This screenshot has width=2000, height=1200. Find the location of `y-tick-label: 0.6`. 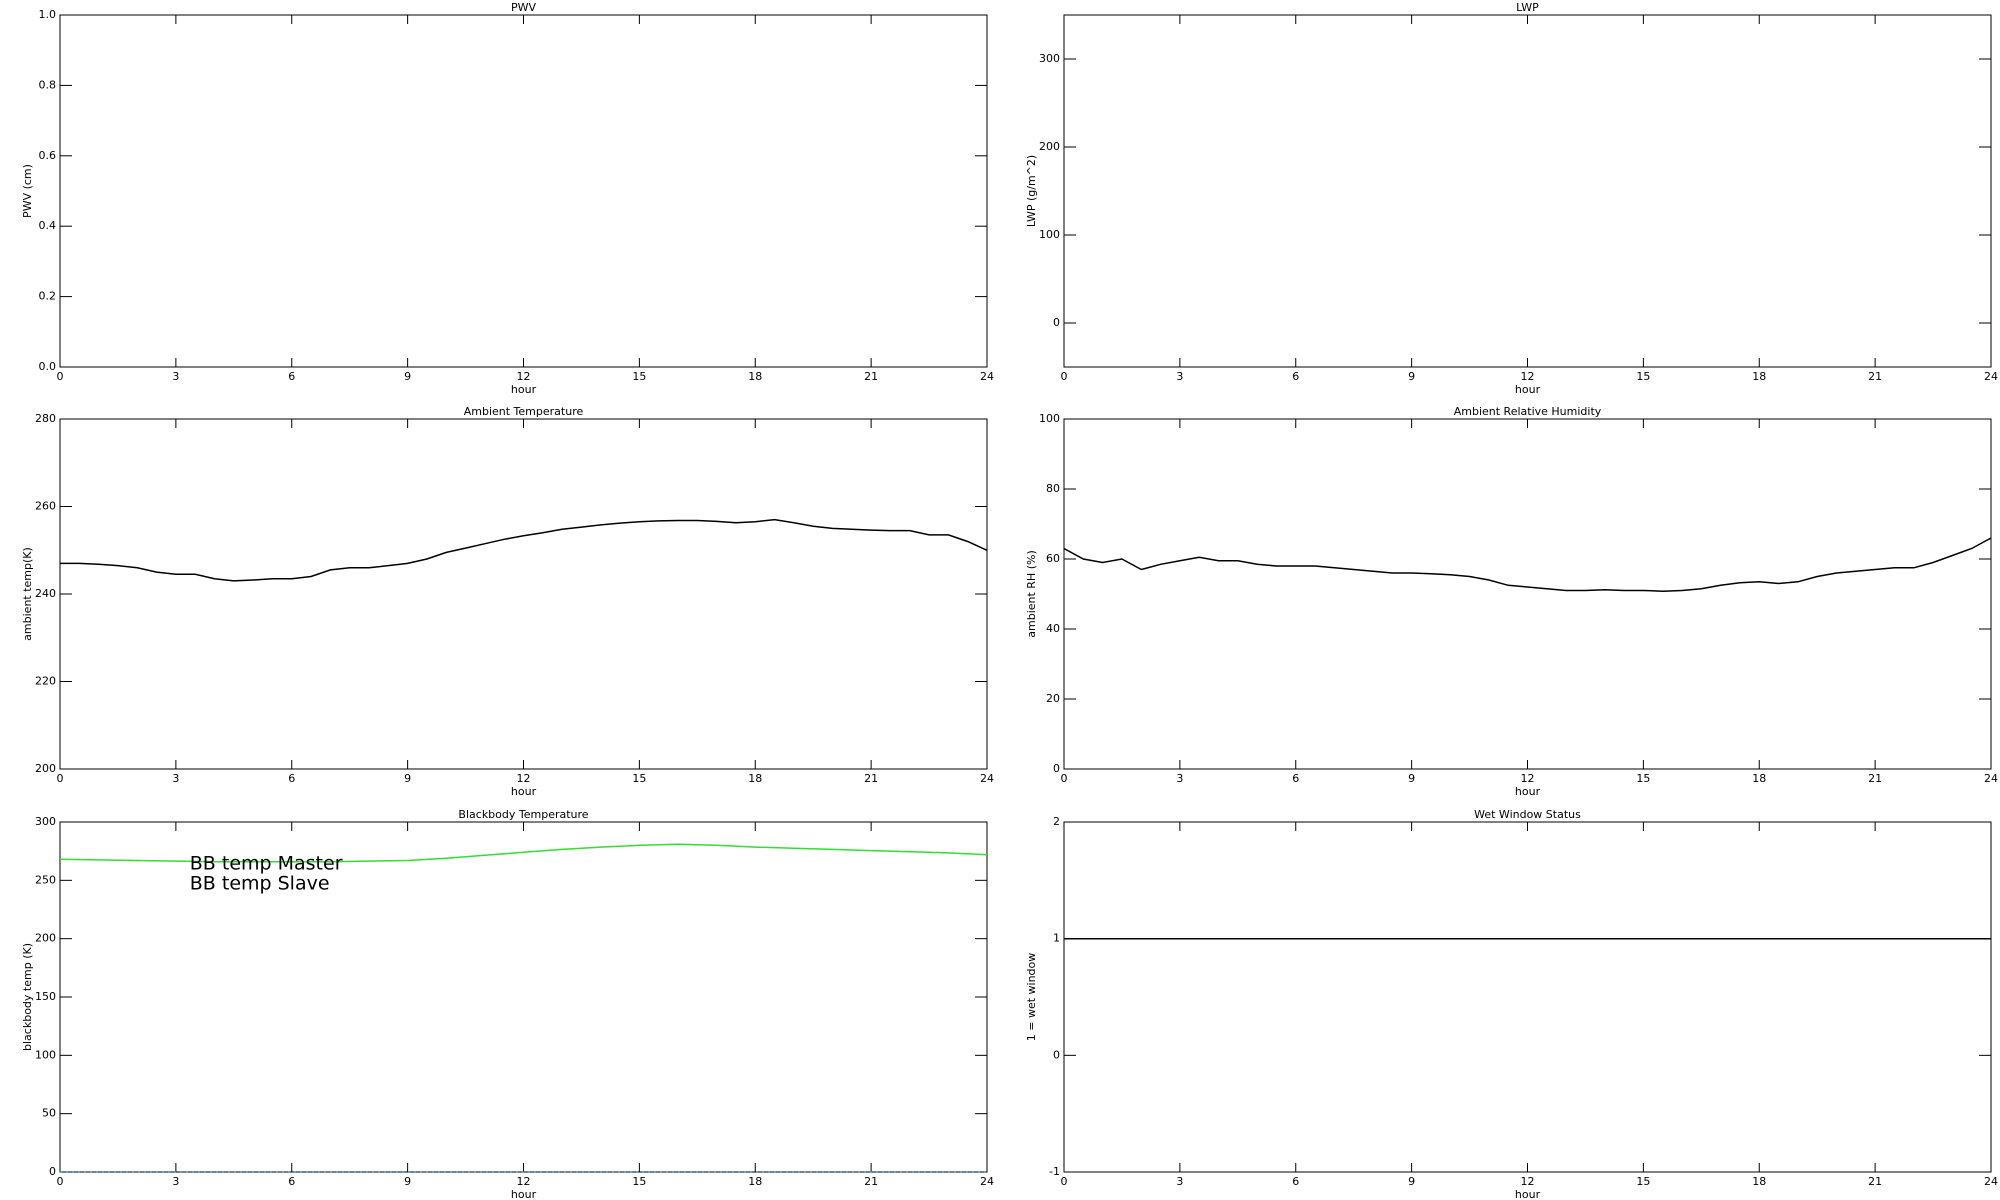

y-tick-label: 0.6 is located at coordinates (48, 155).